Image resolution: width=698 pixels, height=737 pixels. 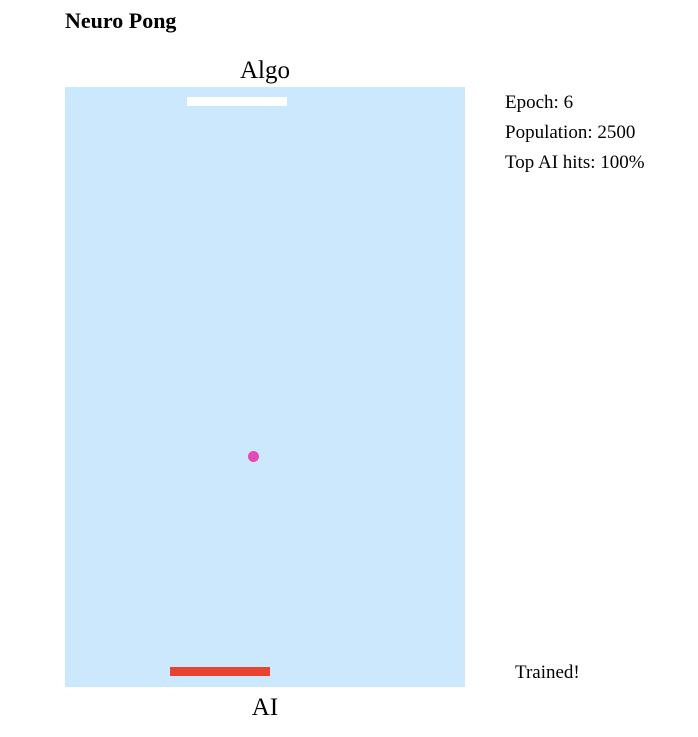 I want to click on page-title: Neuro Pong, so click(x=121, y=20).